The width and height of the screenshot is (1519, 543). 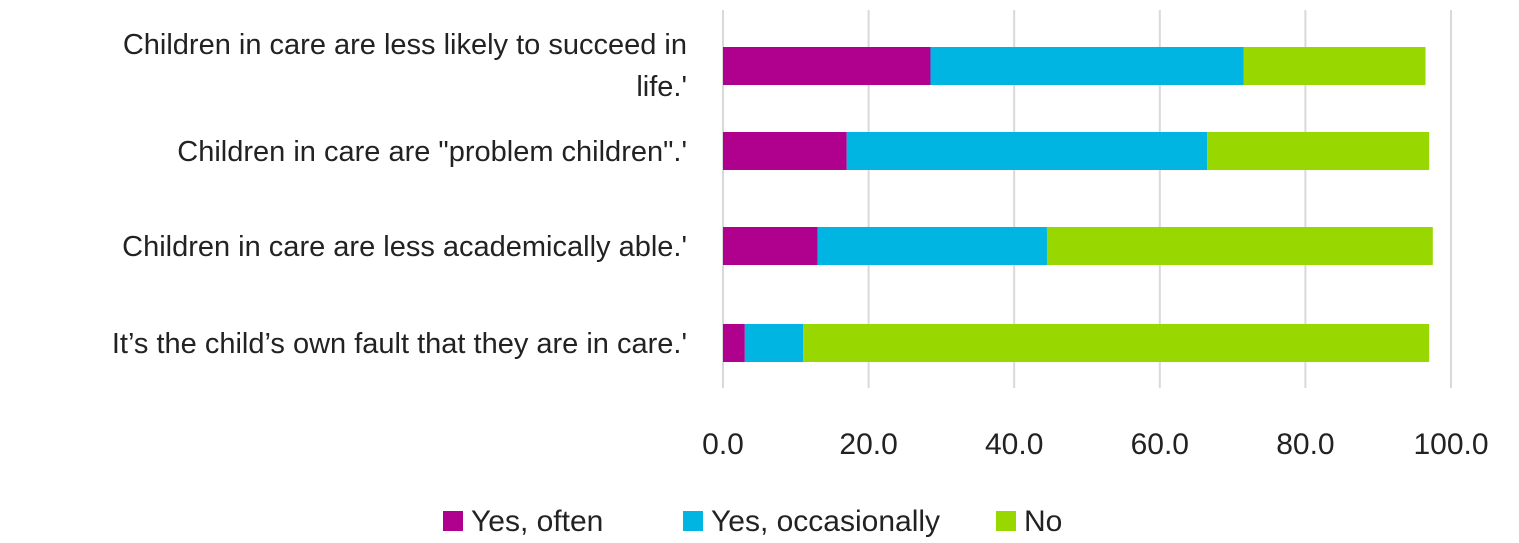 What do you see at coordinates (1160, 444) in the screenshot?
I see `x-tick-label: 60.0` at bounding box center [1160, 444].